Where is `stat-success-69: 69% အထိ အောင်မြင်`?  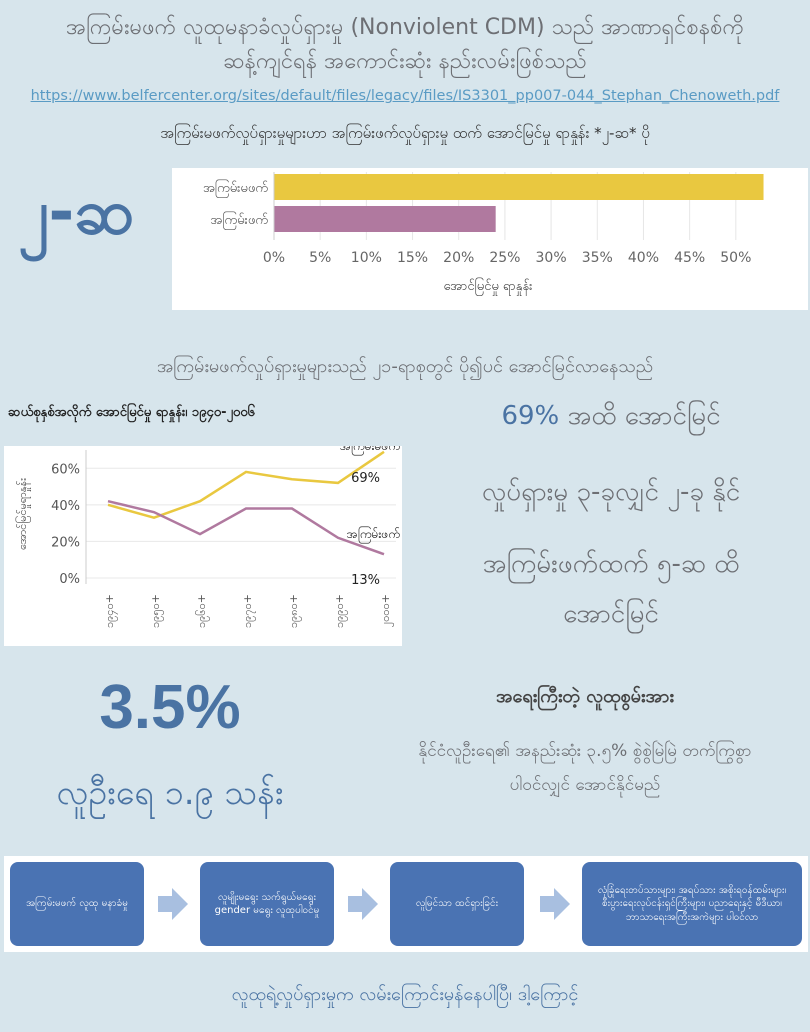 stat-success-69: 69% အထိ အောင်မြင် is located at coordinates (611, 417).